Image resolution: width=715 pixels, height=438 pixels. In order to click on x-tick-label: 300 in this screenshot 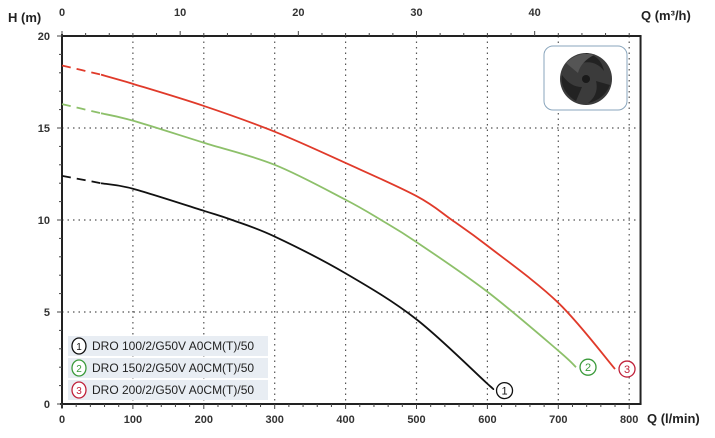, I will do `click(275, 420)`.